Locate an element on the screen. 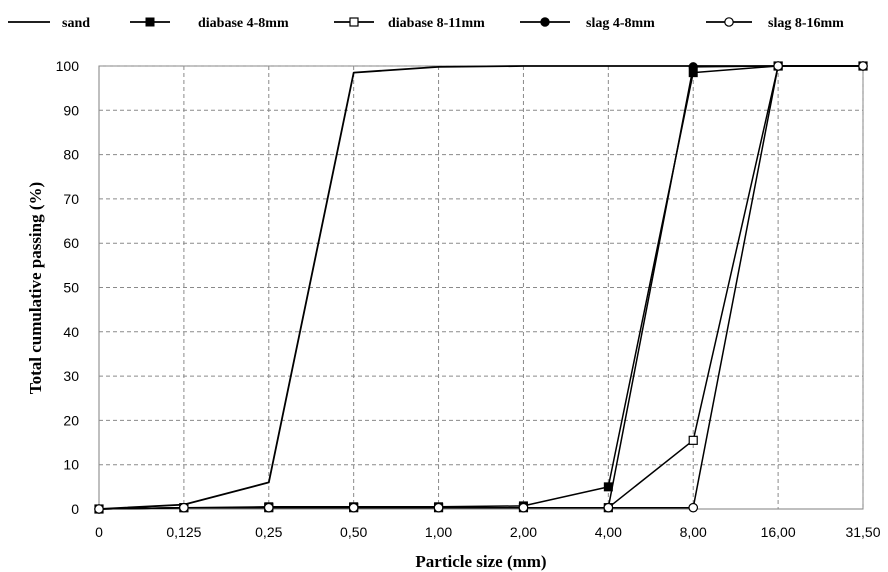 This screenshot has height=572, width=888. y-axis-ticks: 0 10 20 30 40 50 60 70 80 90 100 is located at coordinates (68, 287).